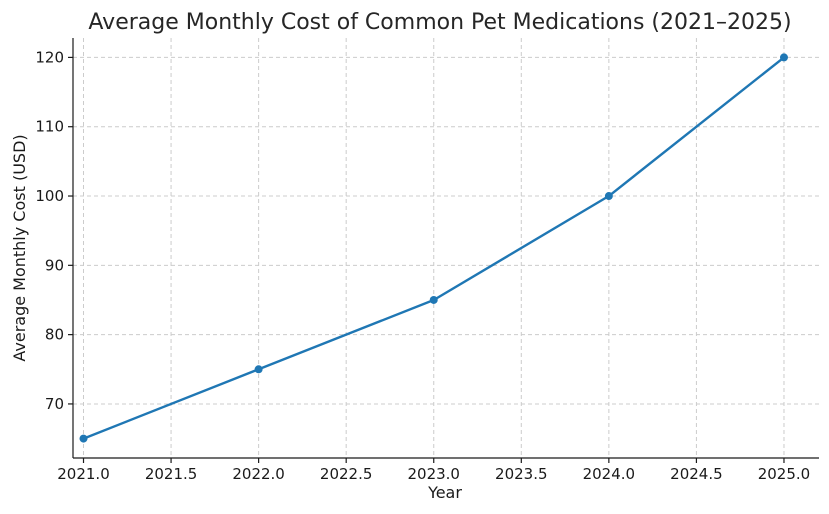  Describe the element at coordinates (83, 474) in the screenshot. I see `x-tick-label-0: 2021.0` at that location.